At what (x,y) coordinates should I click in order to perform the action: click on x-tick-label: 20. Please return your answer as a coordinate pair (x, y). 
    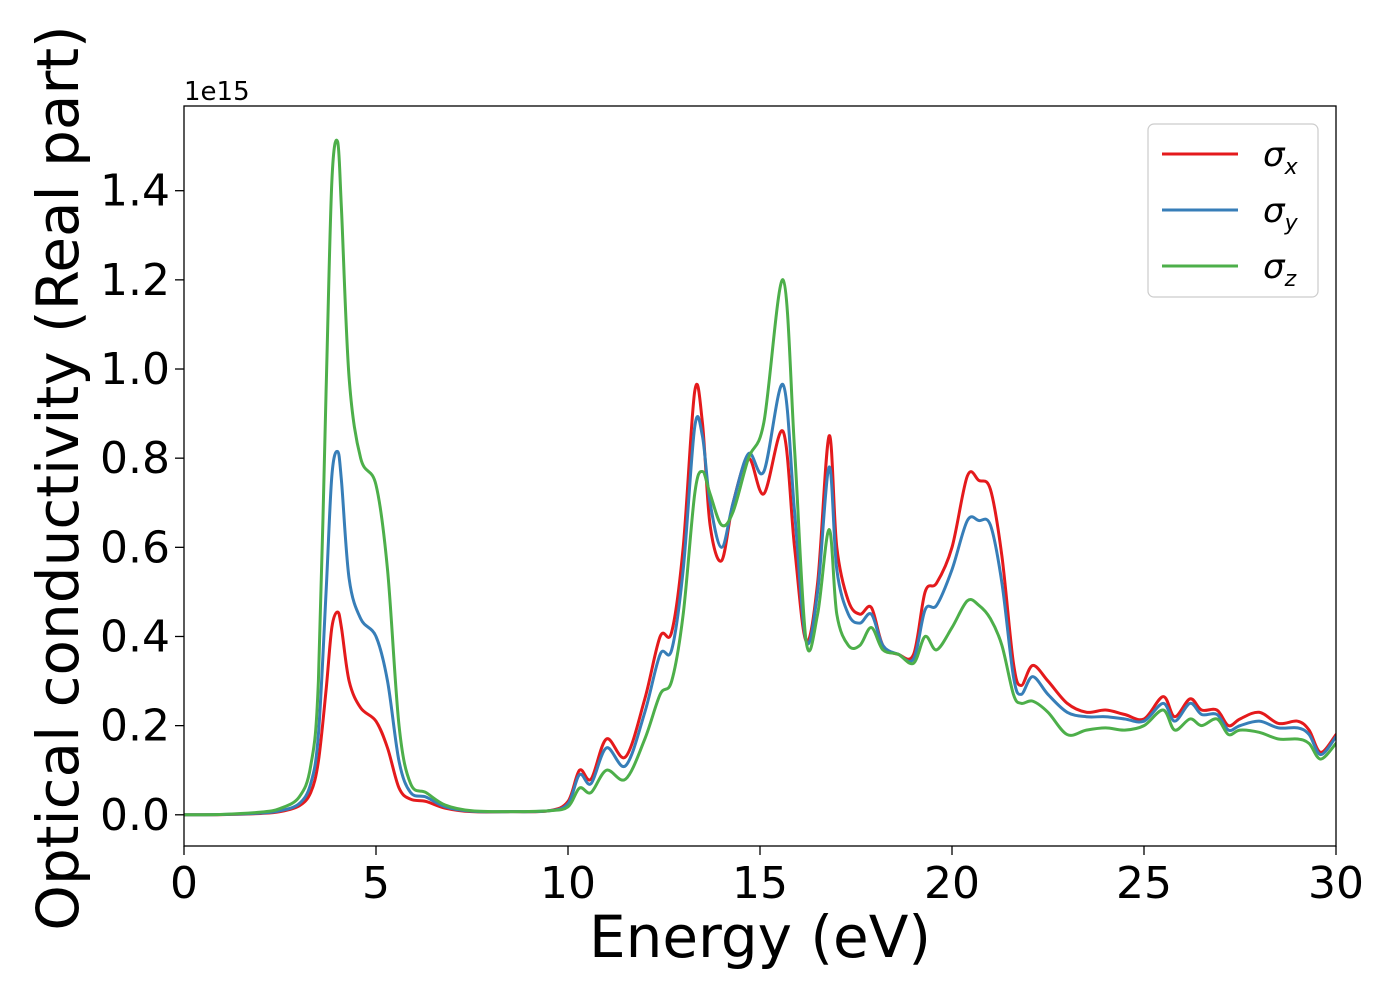
    Looking at the image, I should click on (952, 883).